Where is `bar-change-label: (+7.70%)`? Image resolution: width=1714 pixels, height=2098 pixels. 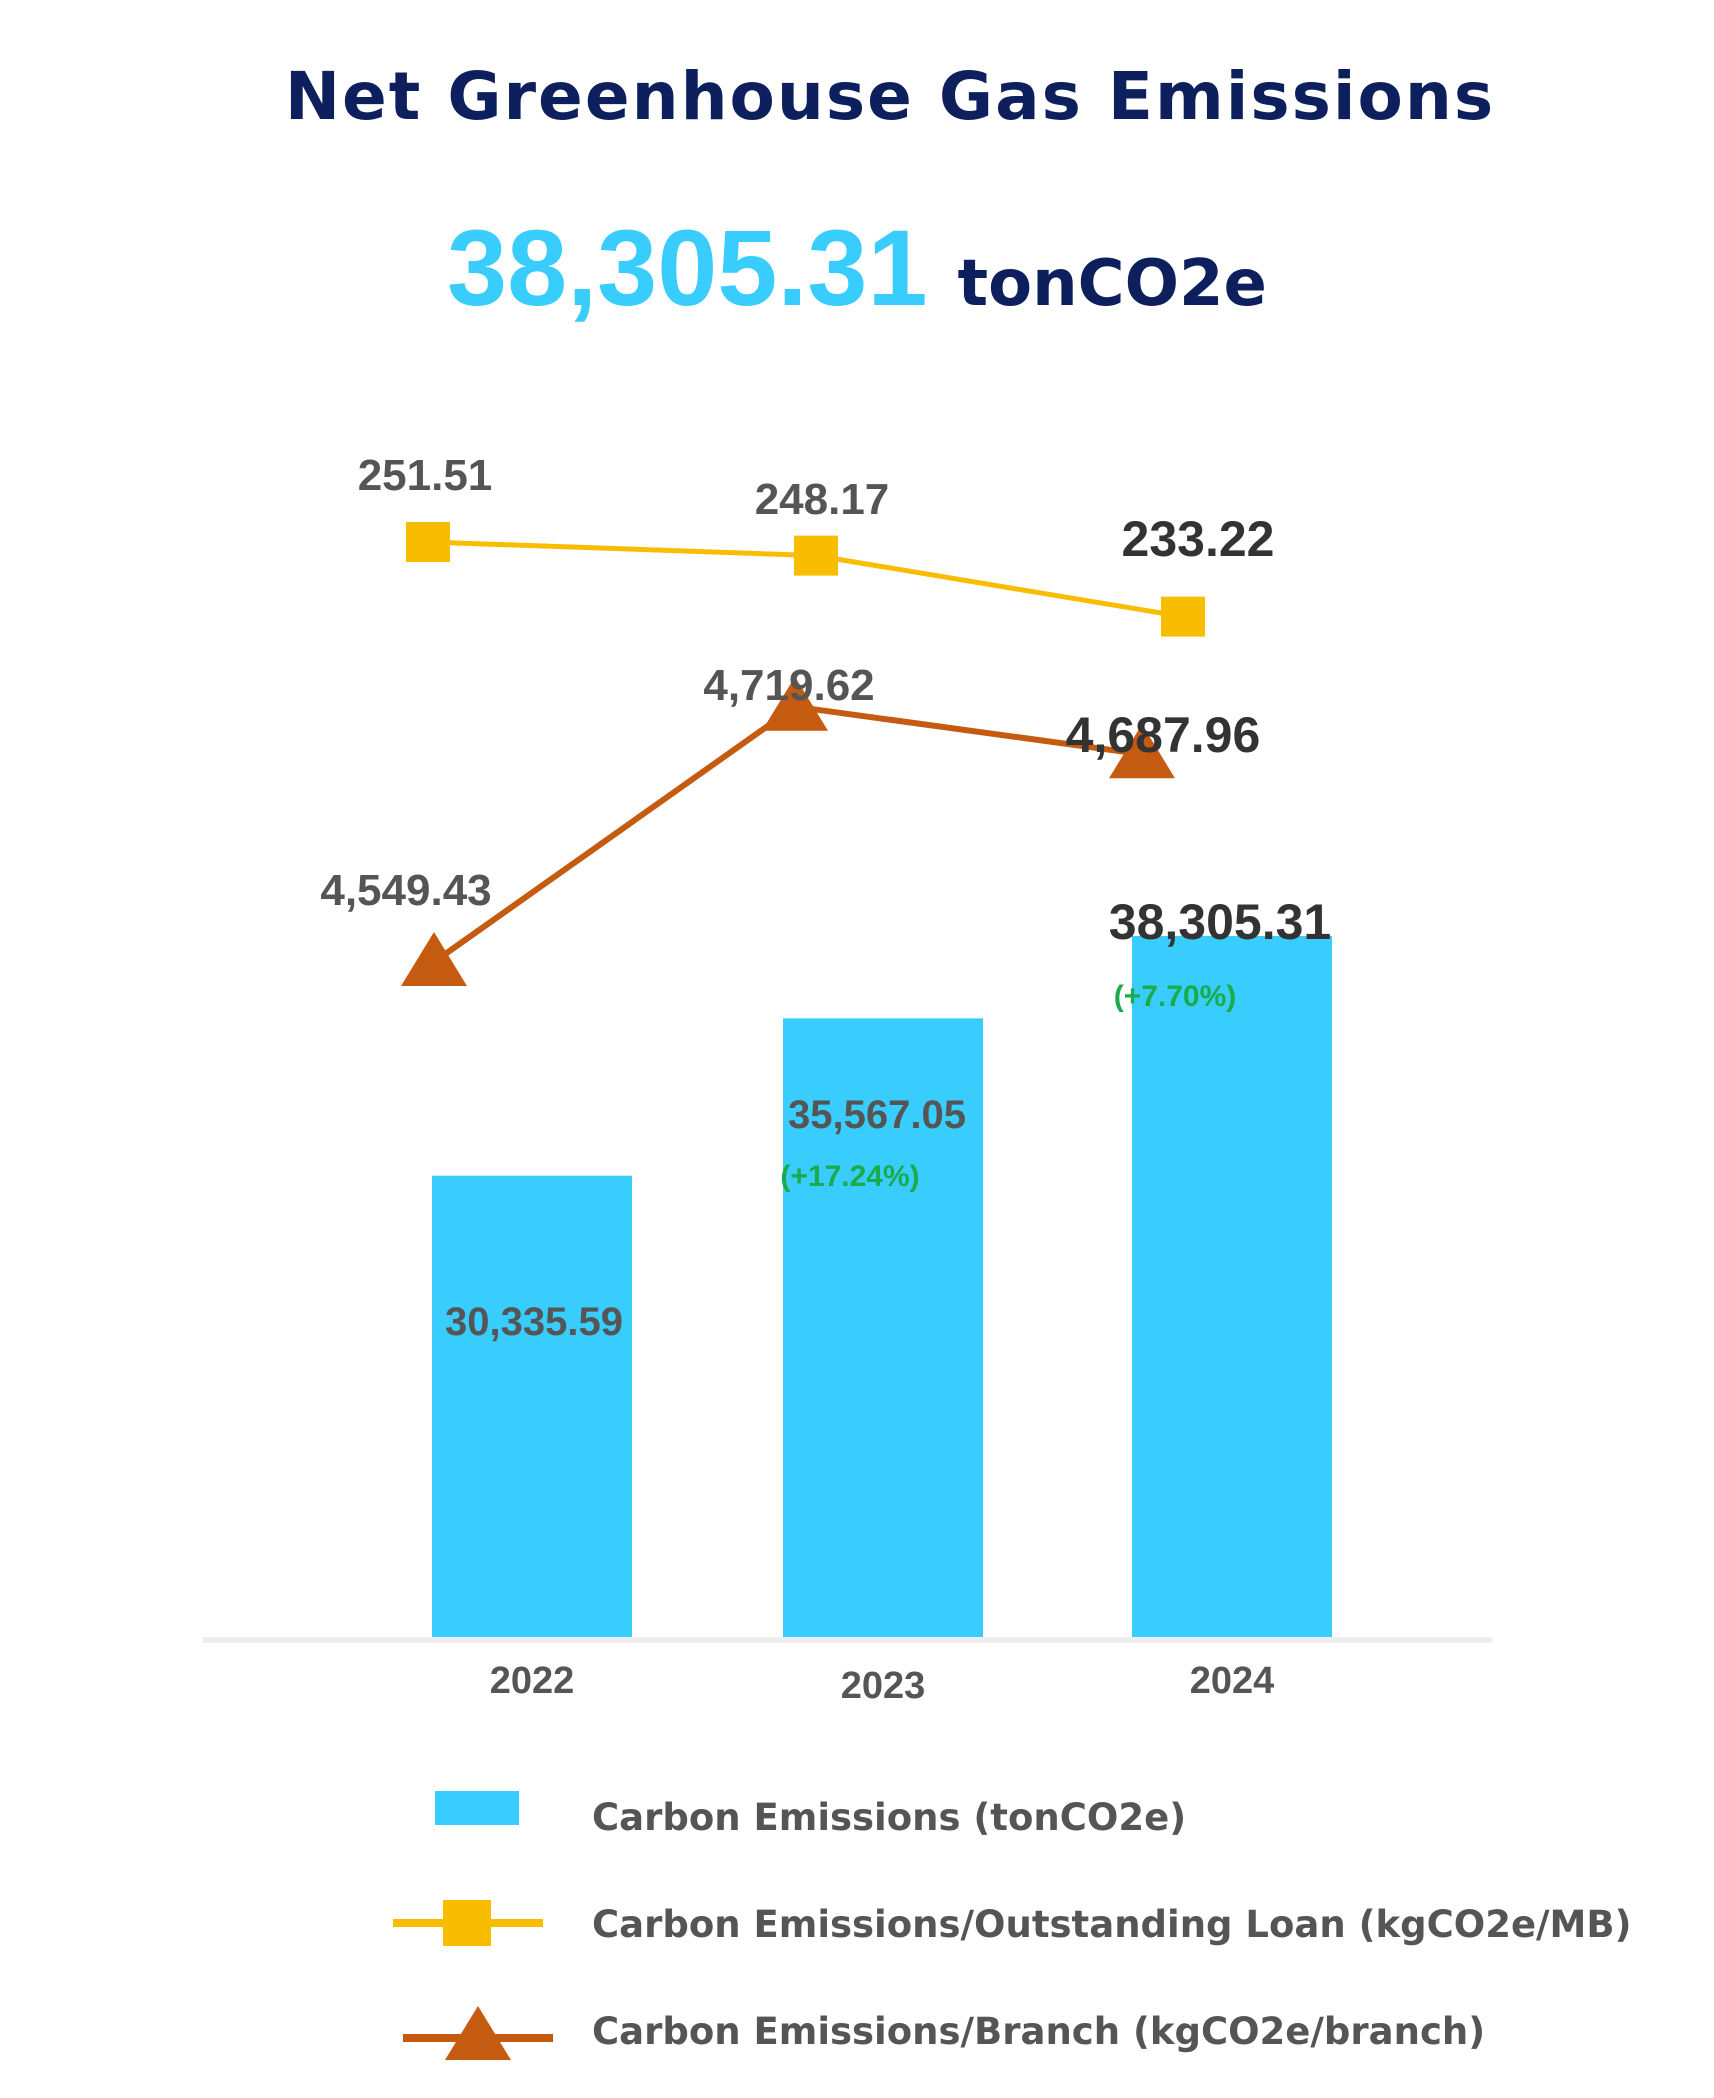
bar-change-label: (+7.70%) is located at coordinates (1175, 996).